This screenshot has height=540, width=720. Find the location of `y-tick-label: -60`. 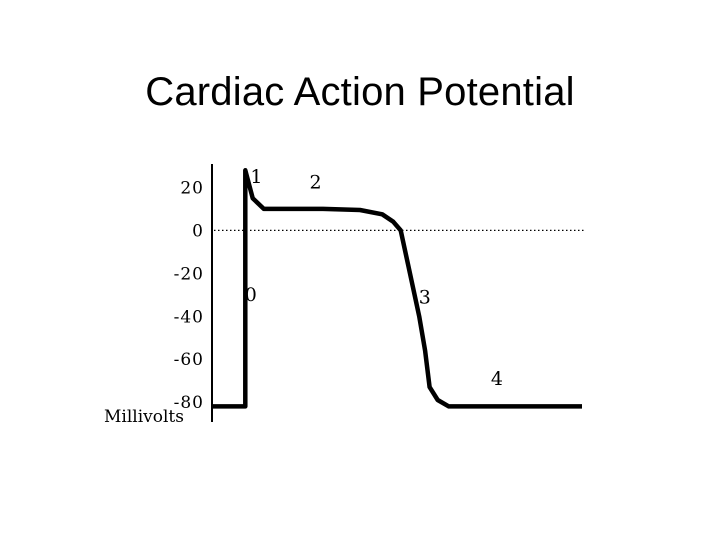

y-tick-label: -60 is located at coordinates (189, 360).